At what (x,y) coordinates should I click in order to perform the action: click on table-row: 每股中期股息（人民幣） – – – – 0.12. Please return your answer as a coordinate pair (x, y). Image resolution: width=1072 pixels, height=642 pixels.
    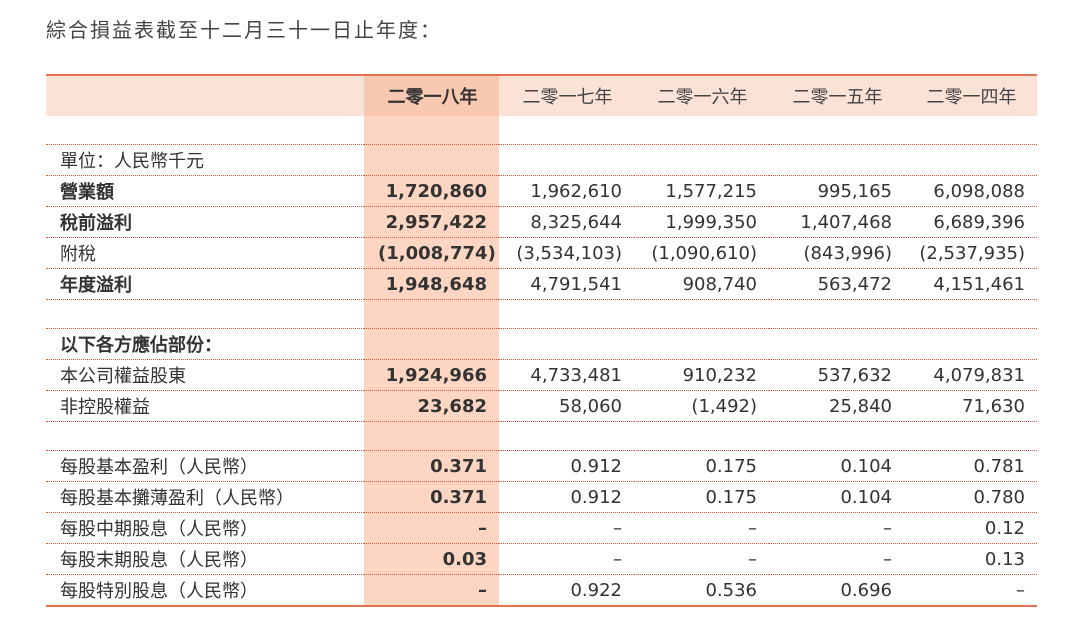
    Looking at the image, I should click on (541, 528).